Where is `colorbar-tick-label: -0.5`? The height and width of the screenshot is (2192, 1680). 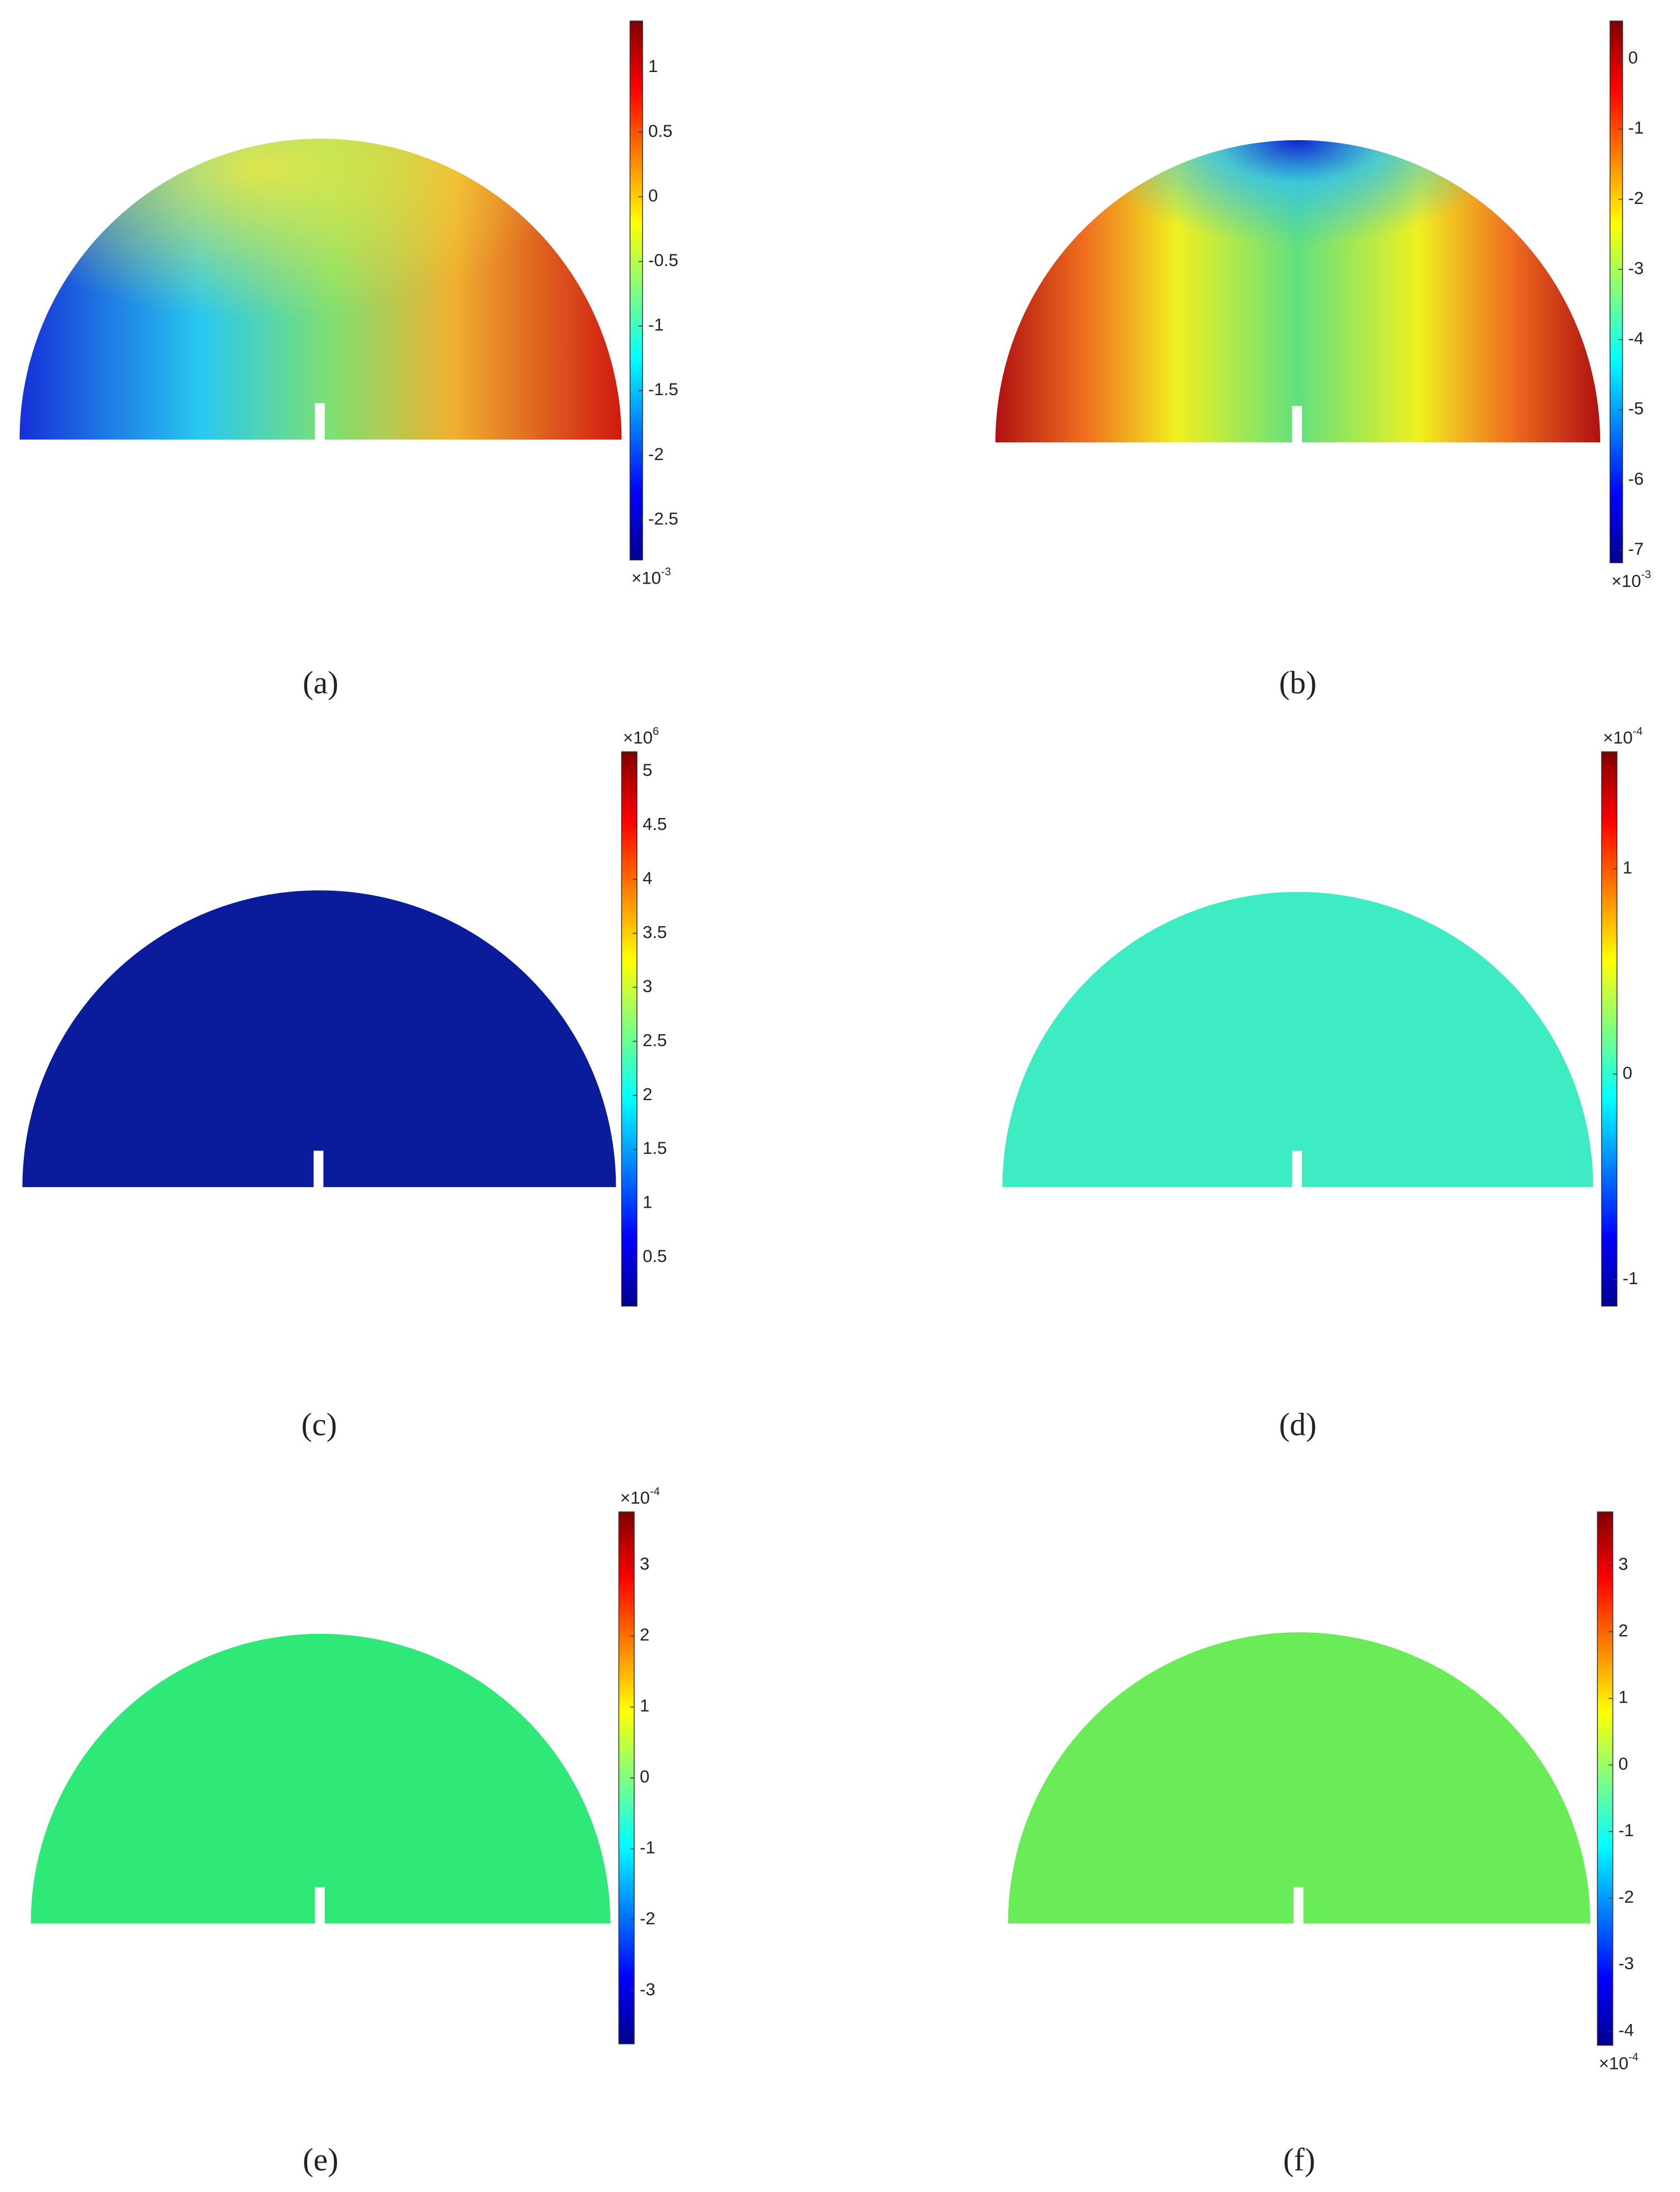
colorbar-tick-label: -0.5 is located at coordinates (663, 260).